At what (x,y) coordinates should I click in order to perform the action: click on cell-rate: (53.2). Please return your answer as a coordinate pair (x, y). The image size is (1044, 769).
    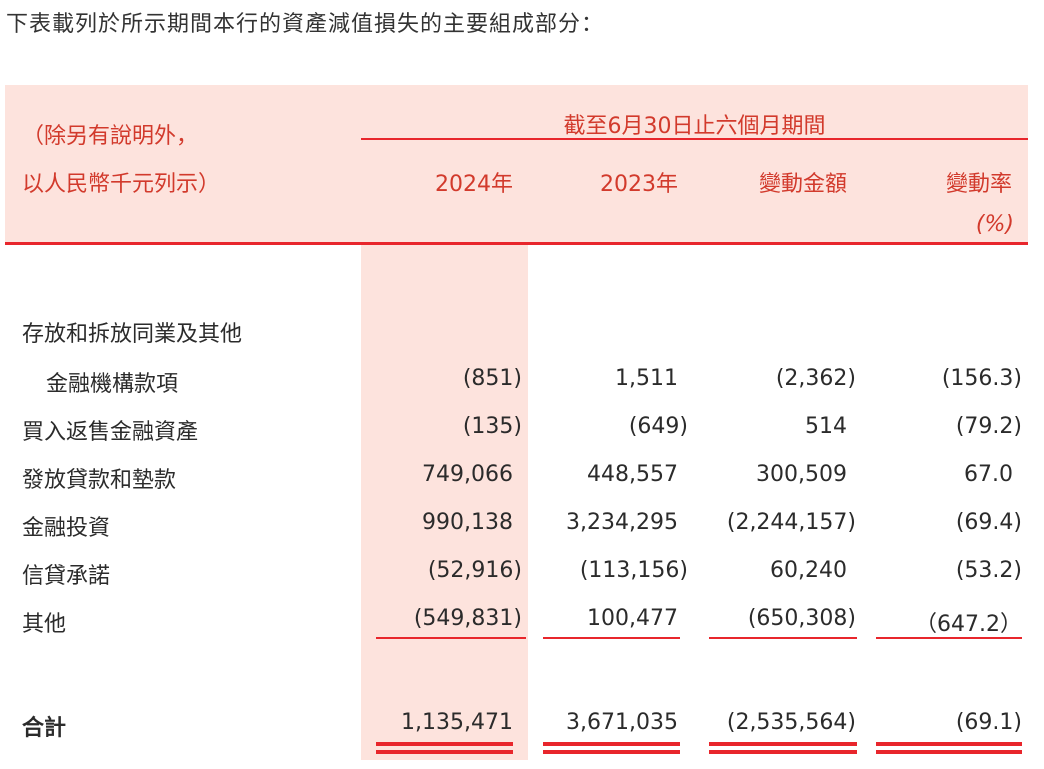
    Looking at the image, I should click on (988, 570).